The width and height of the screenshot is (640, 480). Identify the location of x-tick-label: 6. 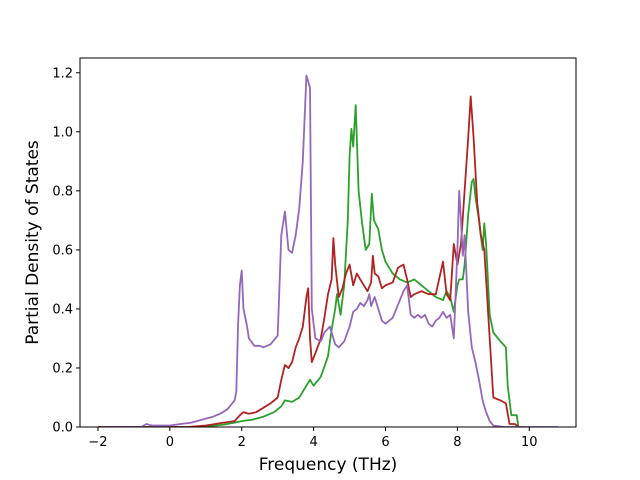
(385, 442).